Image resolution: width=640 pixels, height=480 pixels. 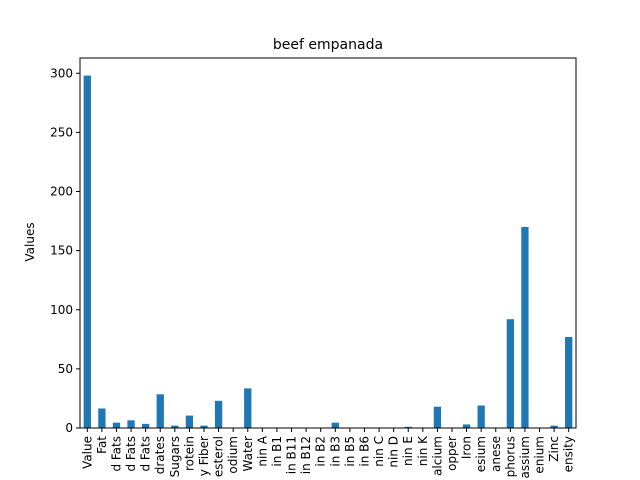 I want to click on x-tick-label: alcium, so click(x=437, y=456).